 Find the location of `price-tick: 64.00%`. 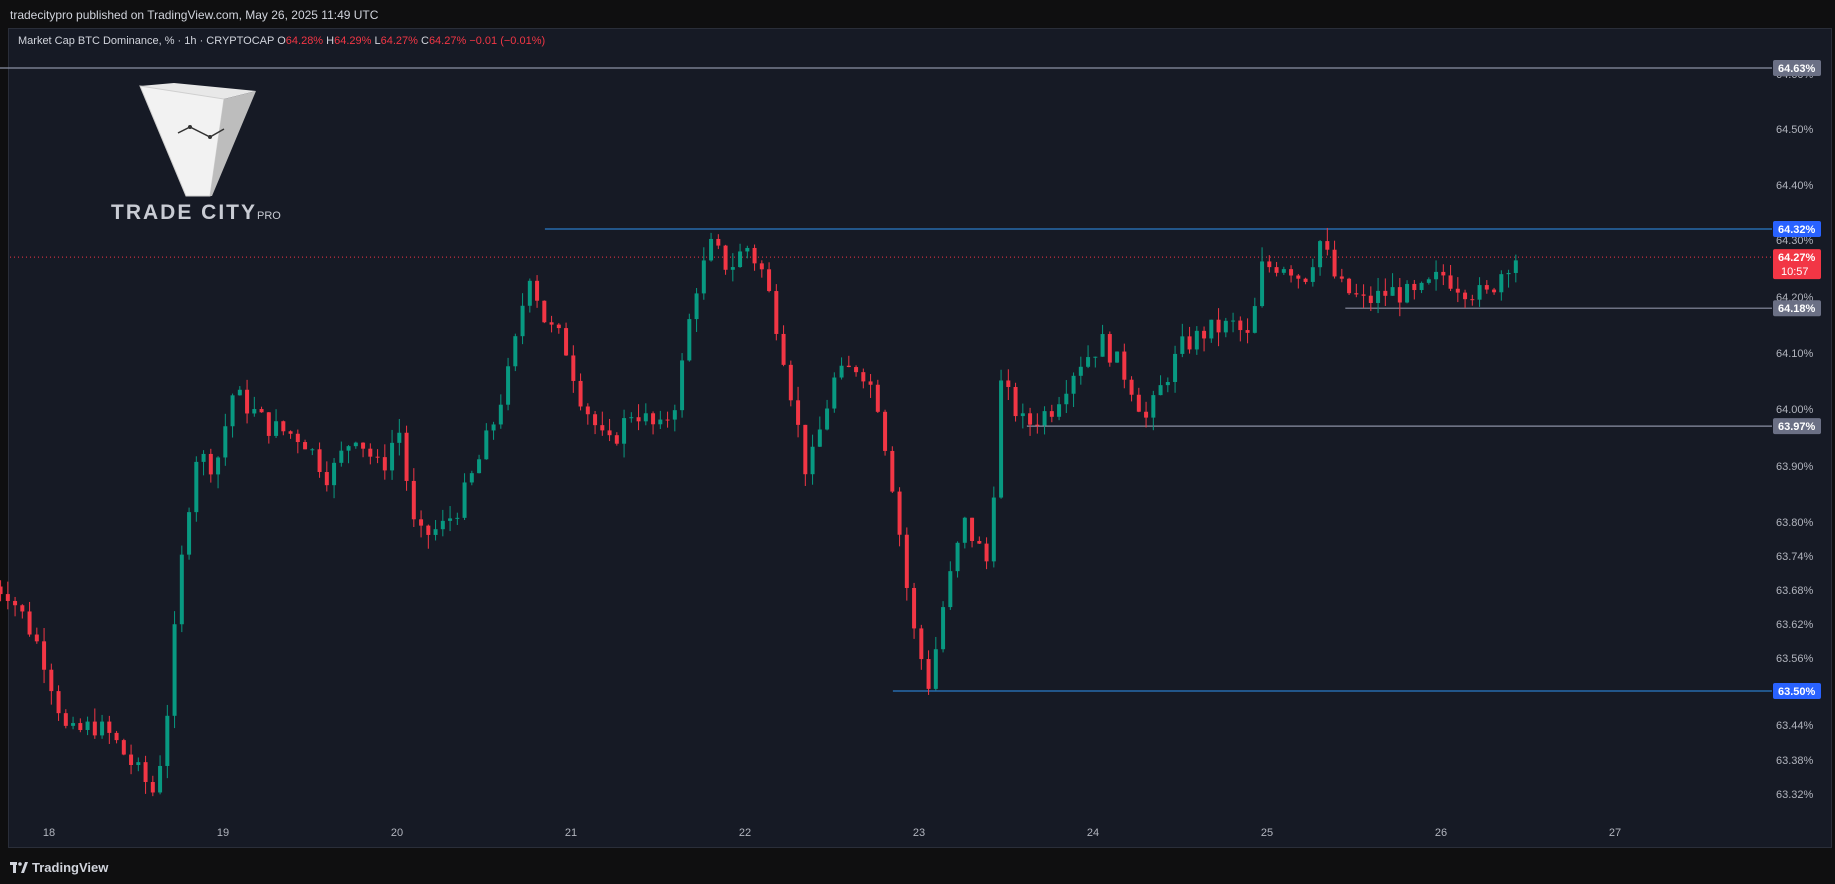

price-tick: 64.00% is located at coordinates (1795, 410).